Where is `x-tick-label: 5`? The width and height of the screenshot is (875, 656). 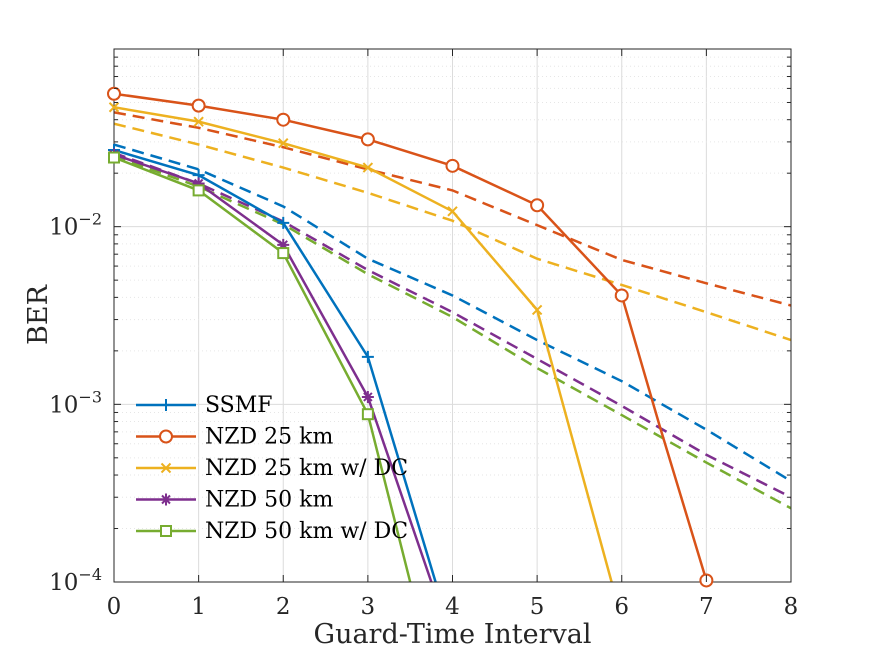
x-tick-label: 5 is located at coordinates (537, 607).